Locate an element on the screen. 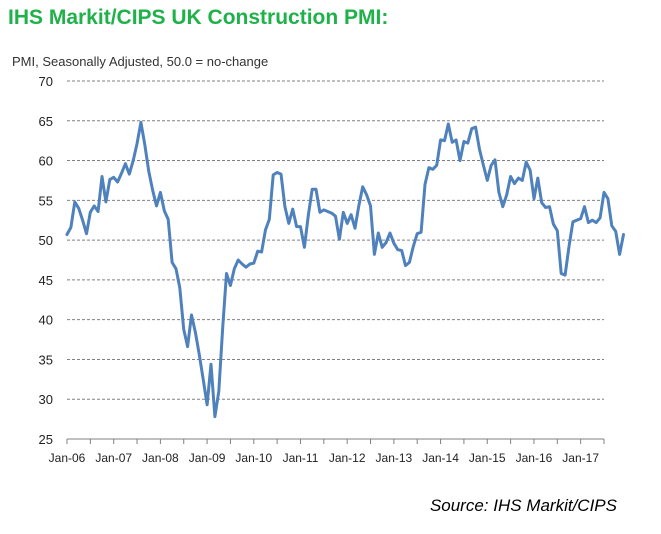 This screenshot has width=661, height=534. x-tick-label: Jan-09 is located at coordinates (207, 458).